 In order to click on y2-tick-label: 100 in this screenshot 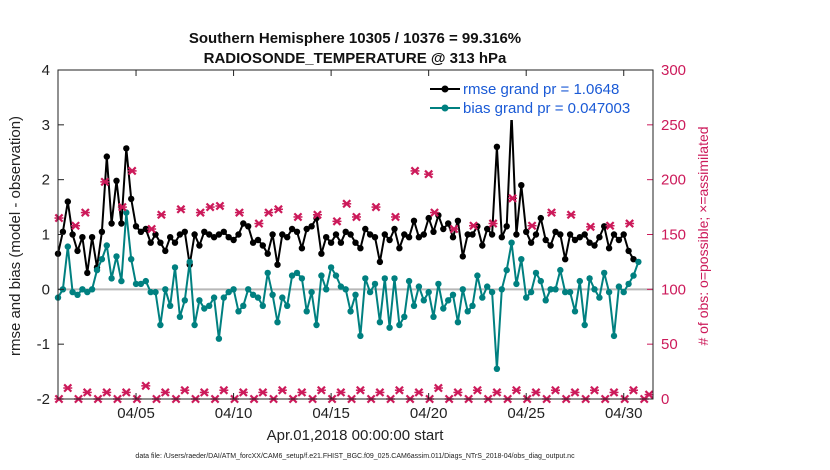, I will do `click(673, 289)`.